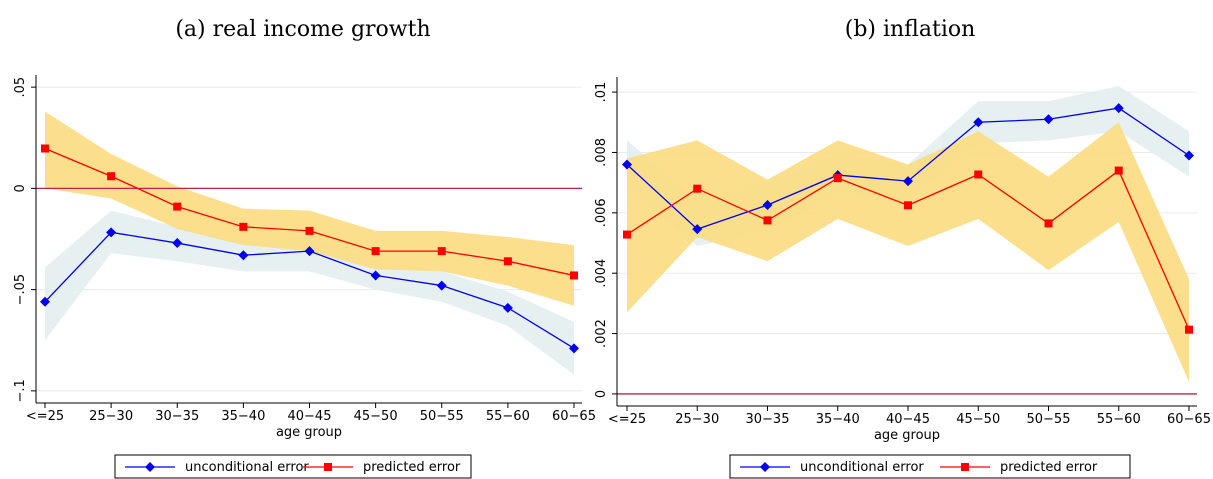 This screenshot has width=1213, height=479. What do you see at coordinates (20, 87) in the screenshot?
I see `y-tick-label: .05` at bounding box center [20, 87].